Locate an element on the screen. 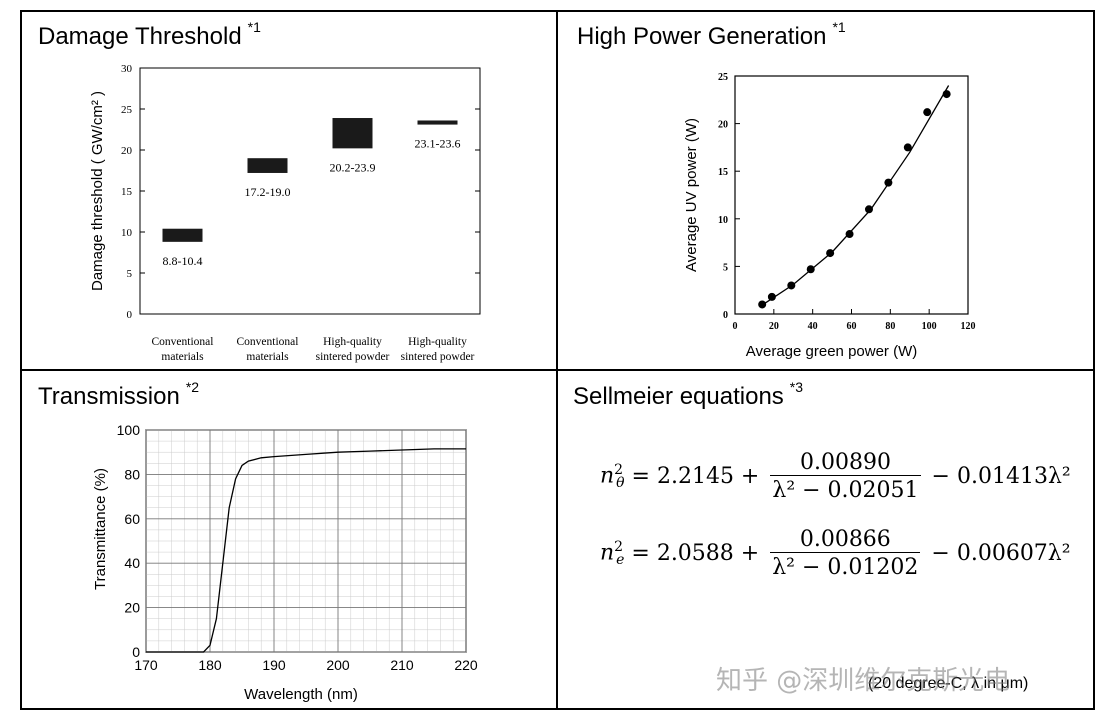 The width and height of the screenshot is (1110, 721). damage-title-text: Damage Threshold is located at coordinates (140, 36).